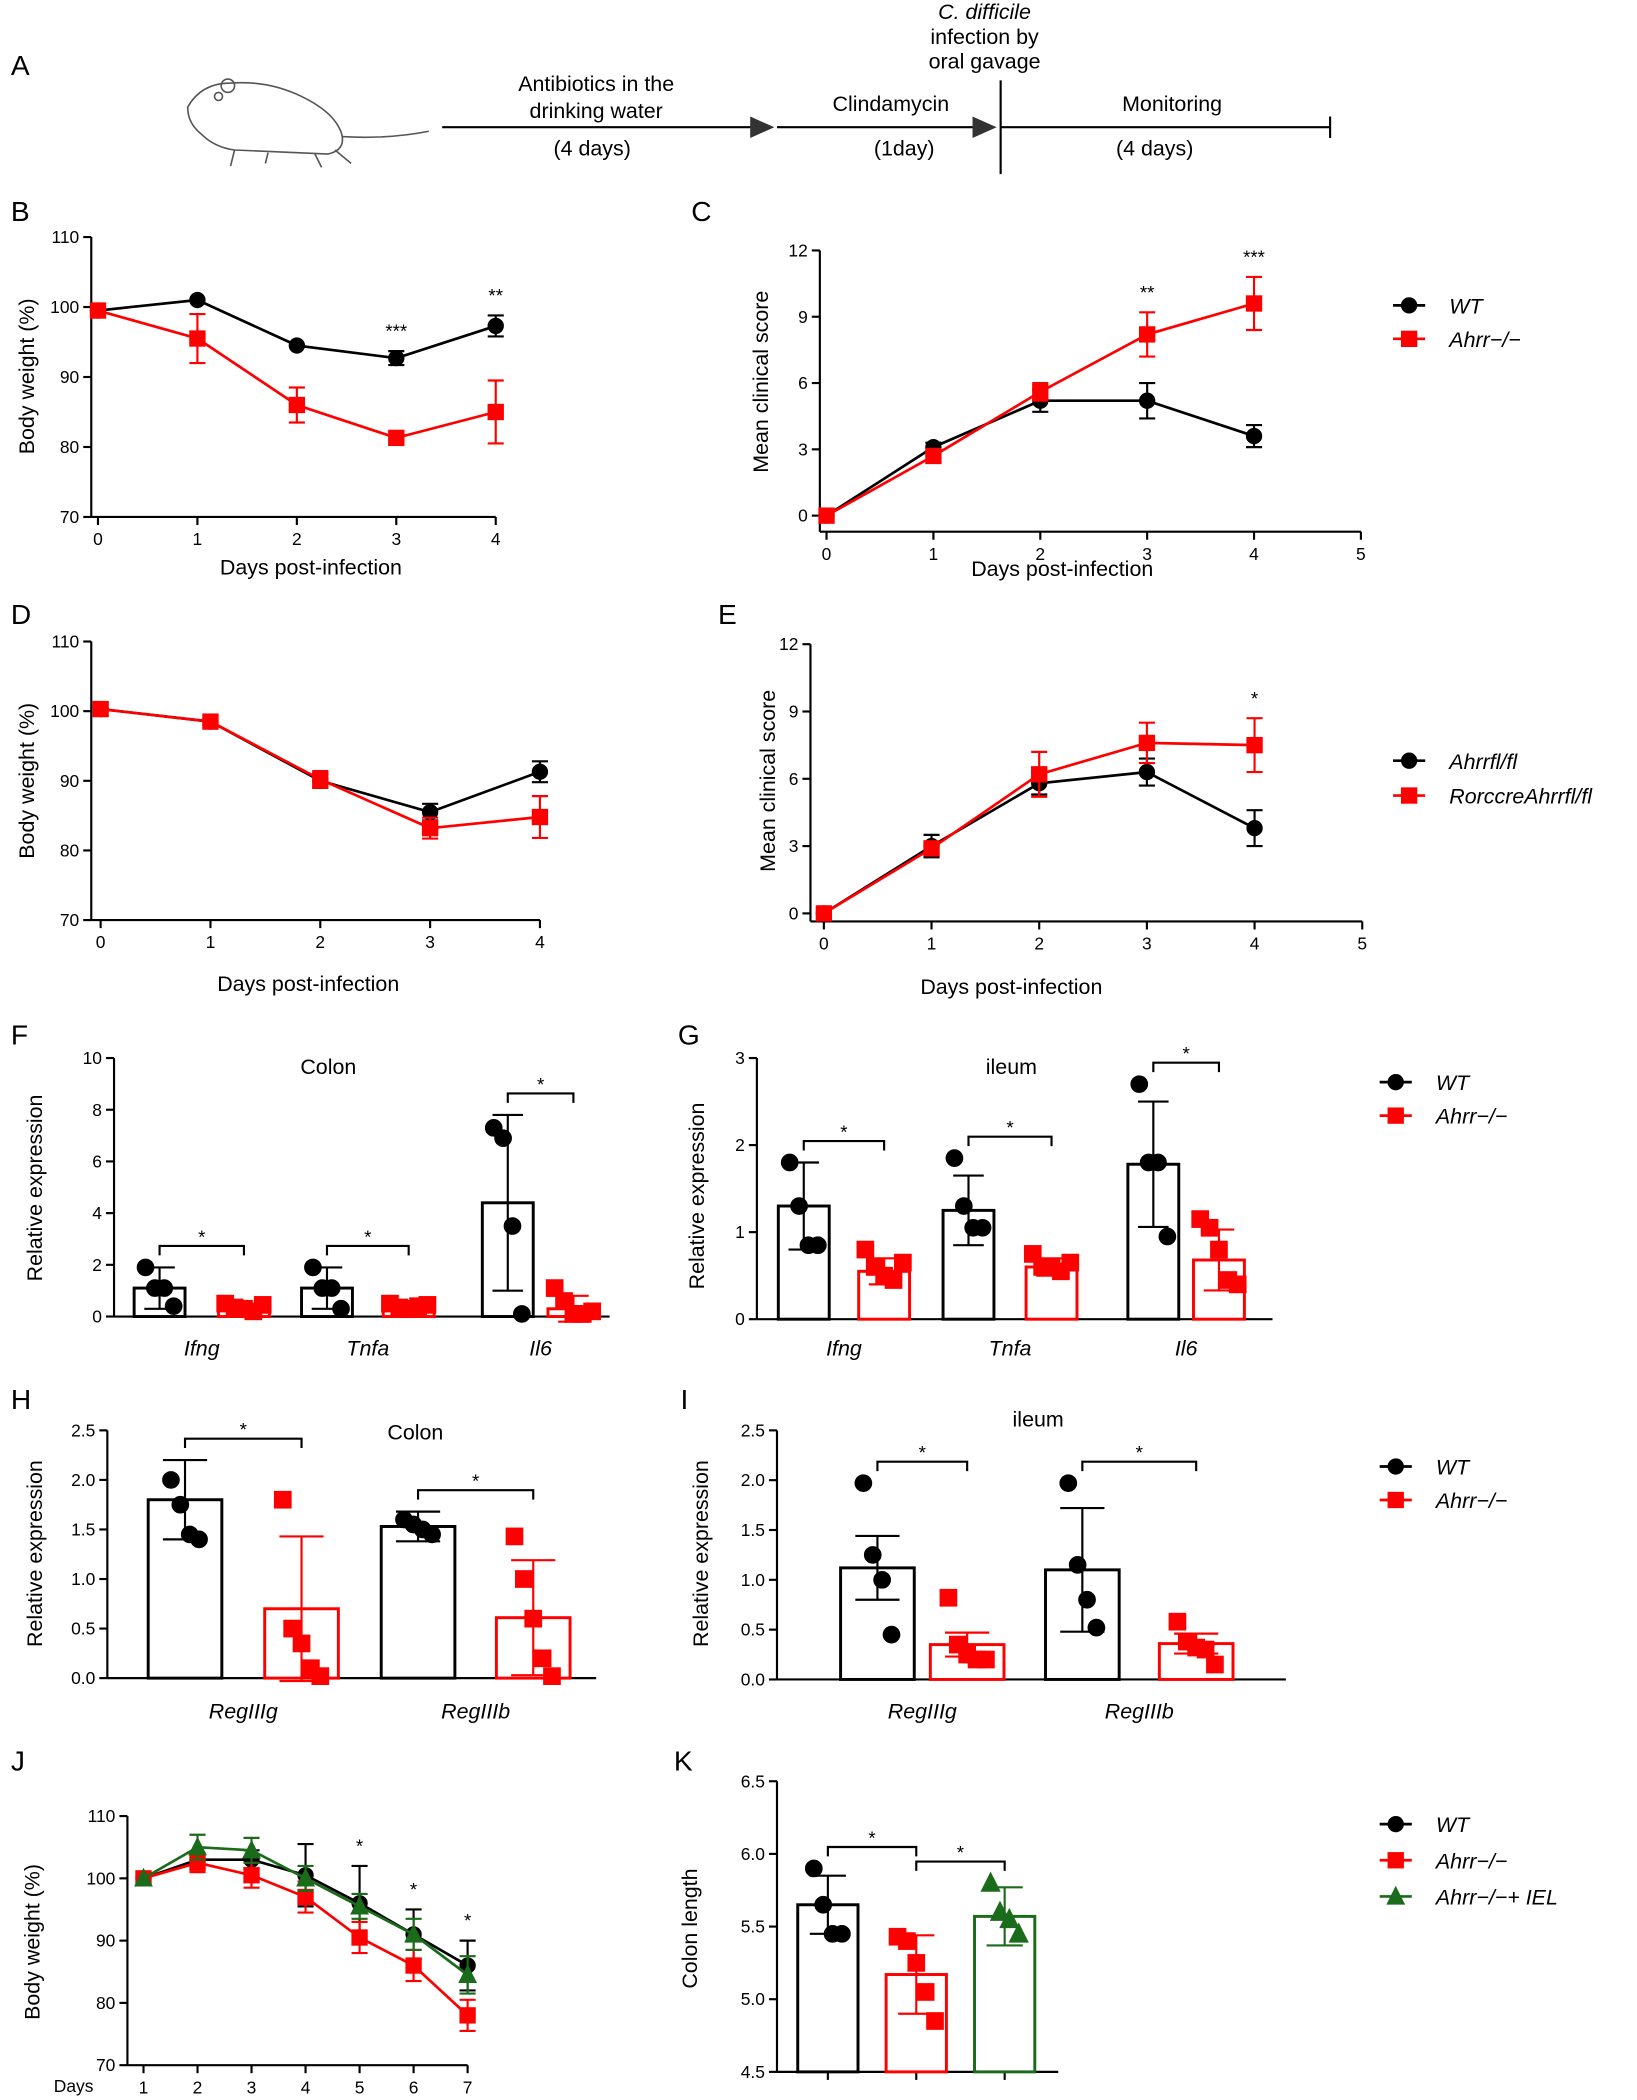  What do you see at coordinates (701, 211) in the screenshot?
I see `panel-letter: C` at bounding box center [701, 211].